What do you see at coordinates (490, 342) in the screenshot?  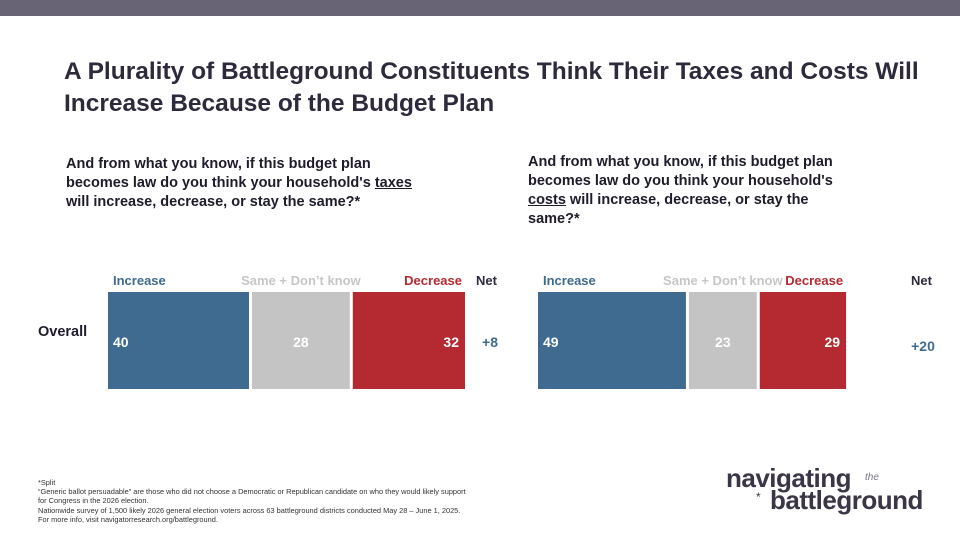 I see `net-value: +8` at bounding box center [490, 342].